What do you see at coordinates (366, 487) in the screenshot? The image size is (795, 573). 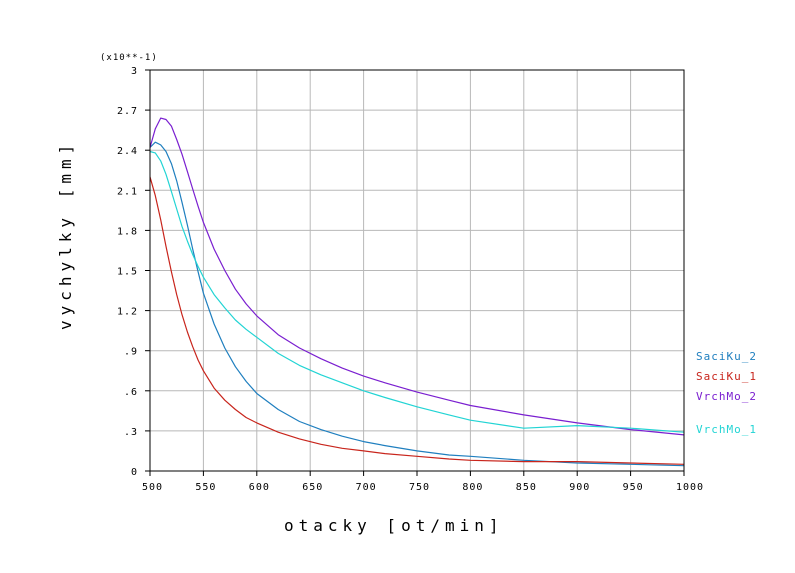 I see `x-tick-label: 700` at bounding box center [366, 487].